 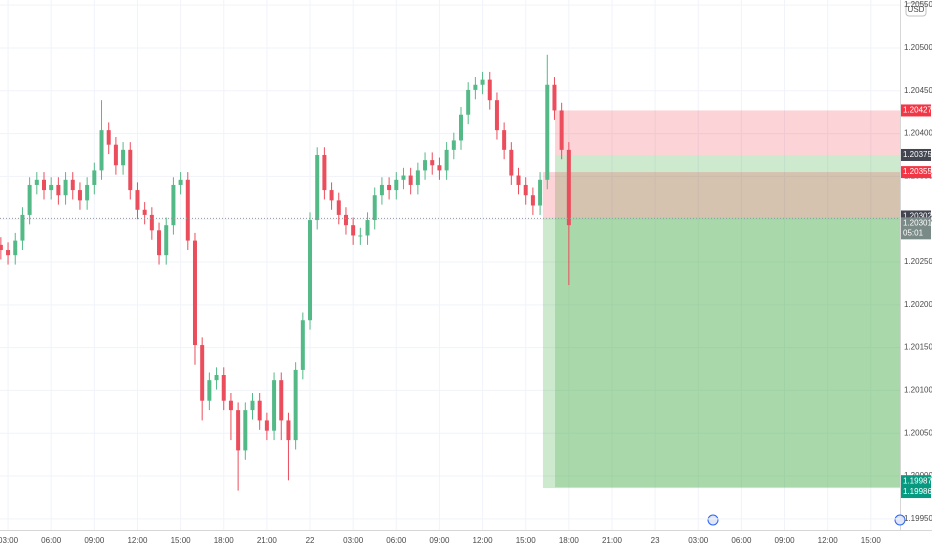 I want to click on last-price-box, so click(x=916, y=228).